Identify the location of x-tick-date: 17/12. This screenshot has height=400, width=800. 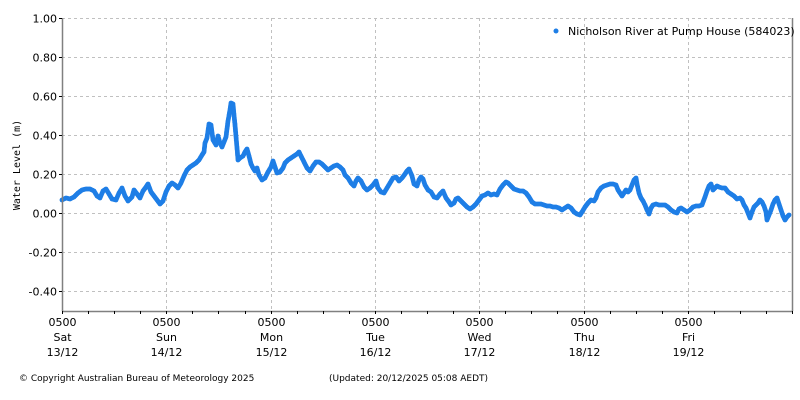
(480, 352).